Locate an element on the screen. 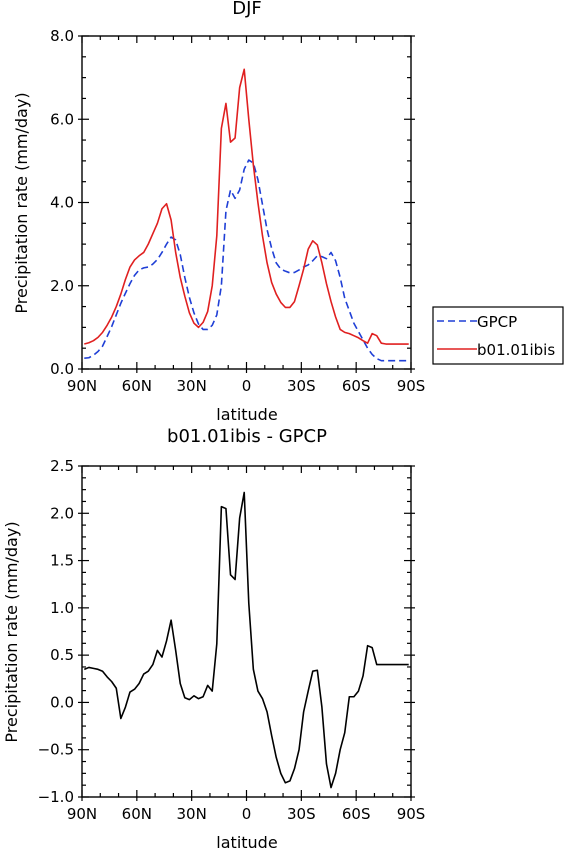  y-tick-label: 6.0 is located at coordinates (62, 119).